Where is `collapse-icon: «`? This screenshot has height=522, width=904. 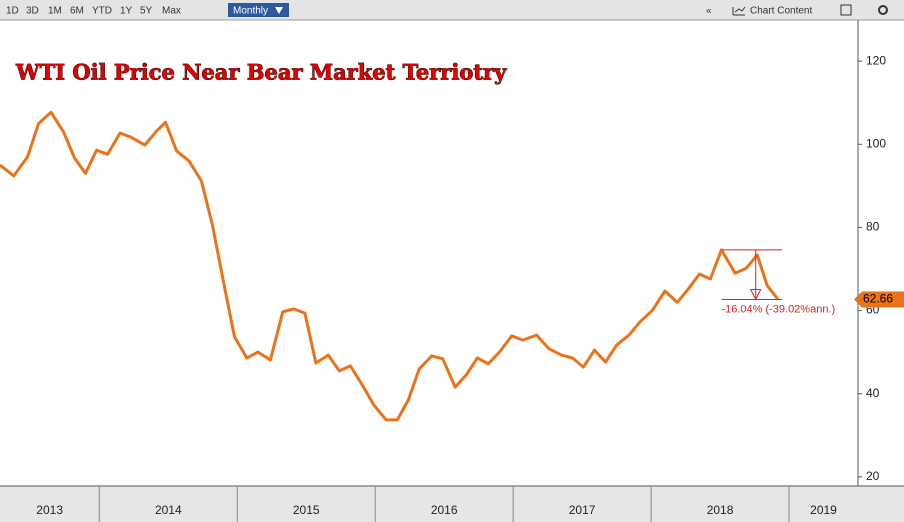 collapse-icon: « is located at coordinates (709, 11).